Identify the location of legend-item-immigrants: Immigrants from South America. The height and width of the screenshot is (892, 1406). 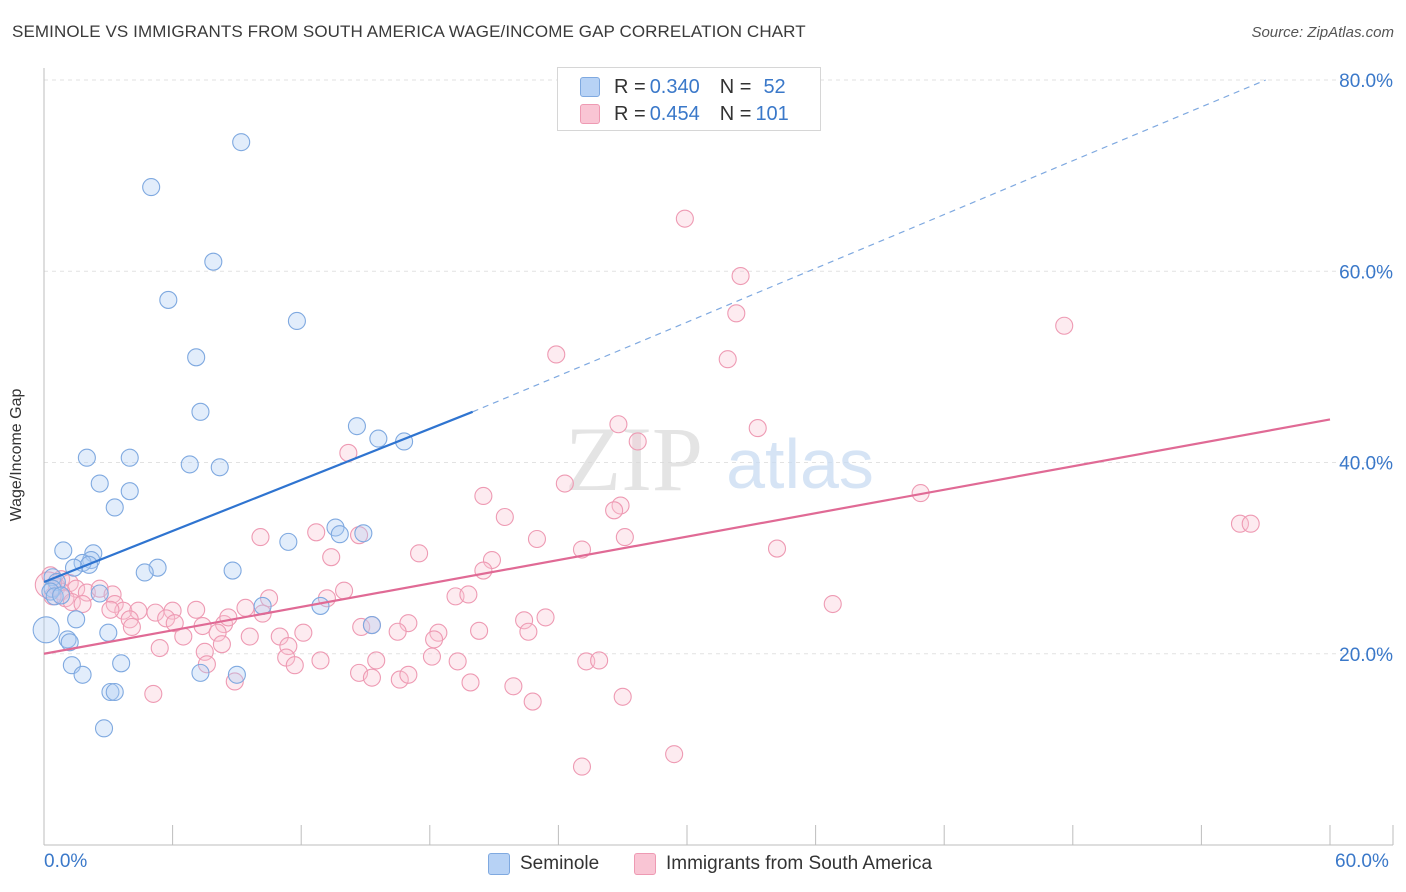
(783, 864).